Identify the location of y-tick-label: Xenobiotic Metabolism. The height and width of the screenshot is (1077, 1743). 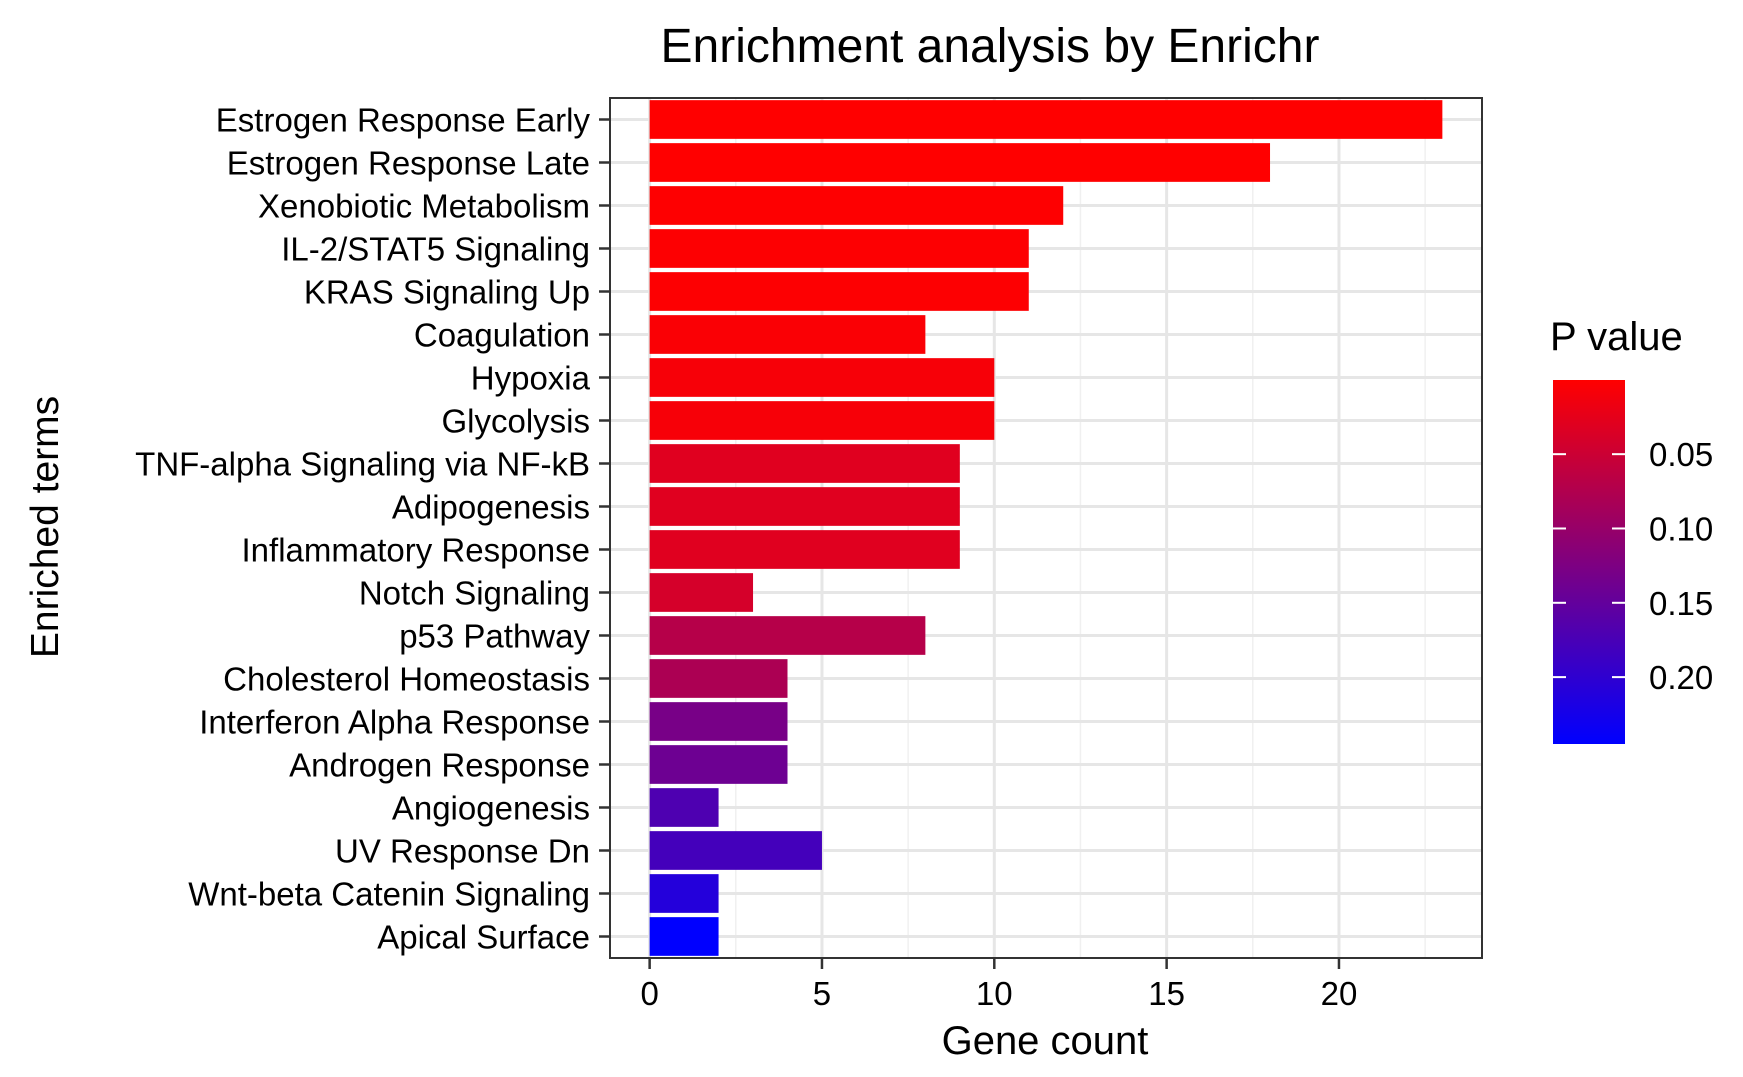
(424, 206).